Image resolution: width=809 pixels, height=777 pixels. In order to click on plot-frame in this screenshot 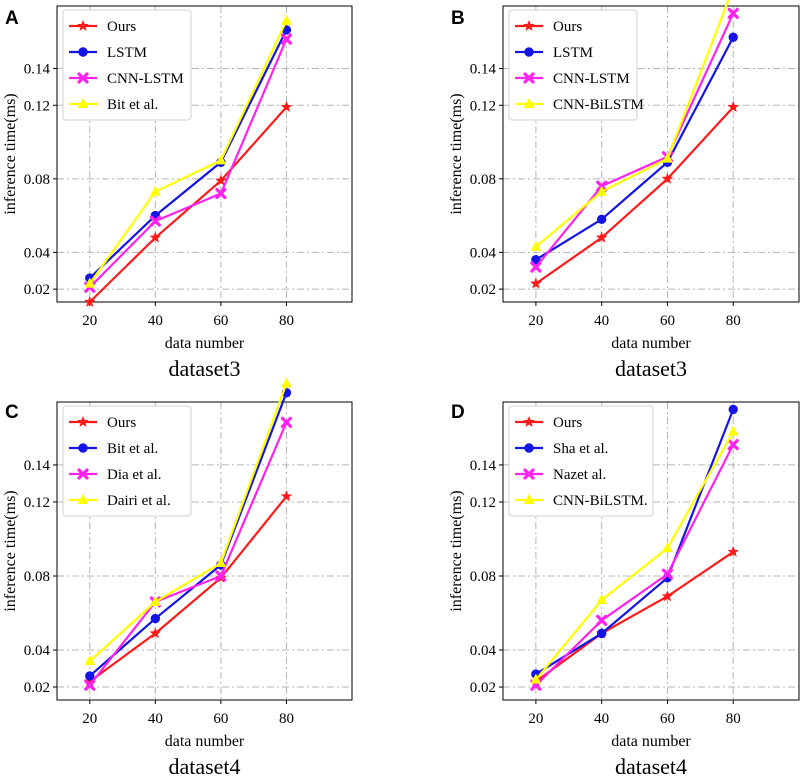, I will do `click(204, 154)`.